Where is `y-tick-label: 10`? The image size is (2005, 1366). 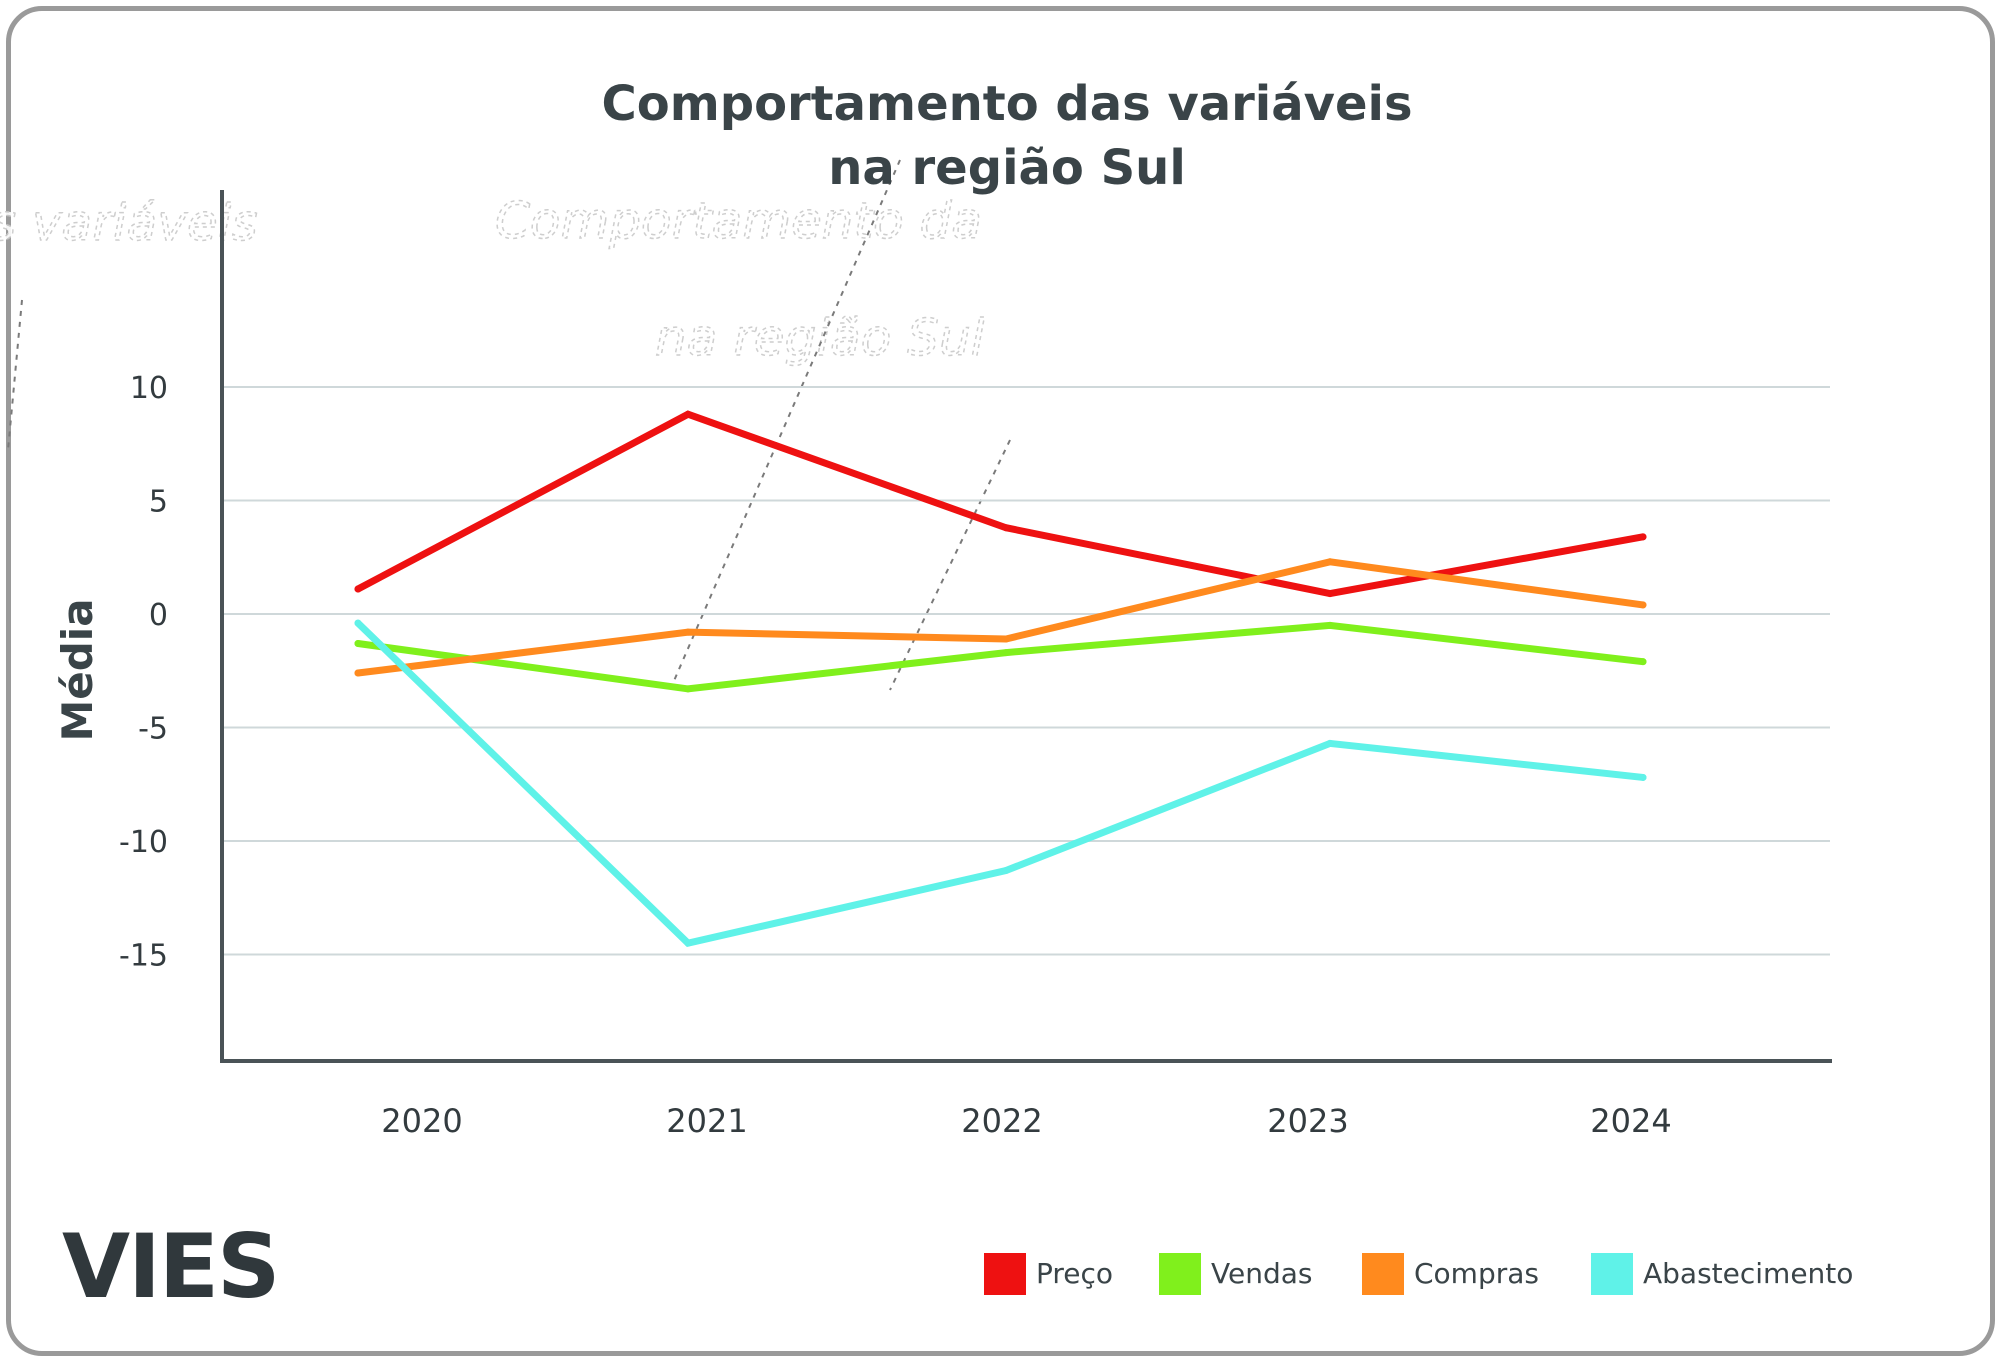
y-tick-label: 10 is located at coordinates (149, 388).